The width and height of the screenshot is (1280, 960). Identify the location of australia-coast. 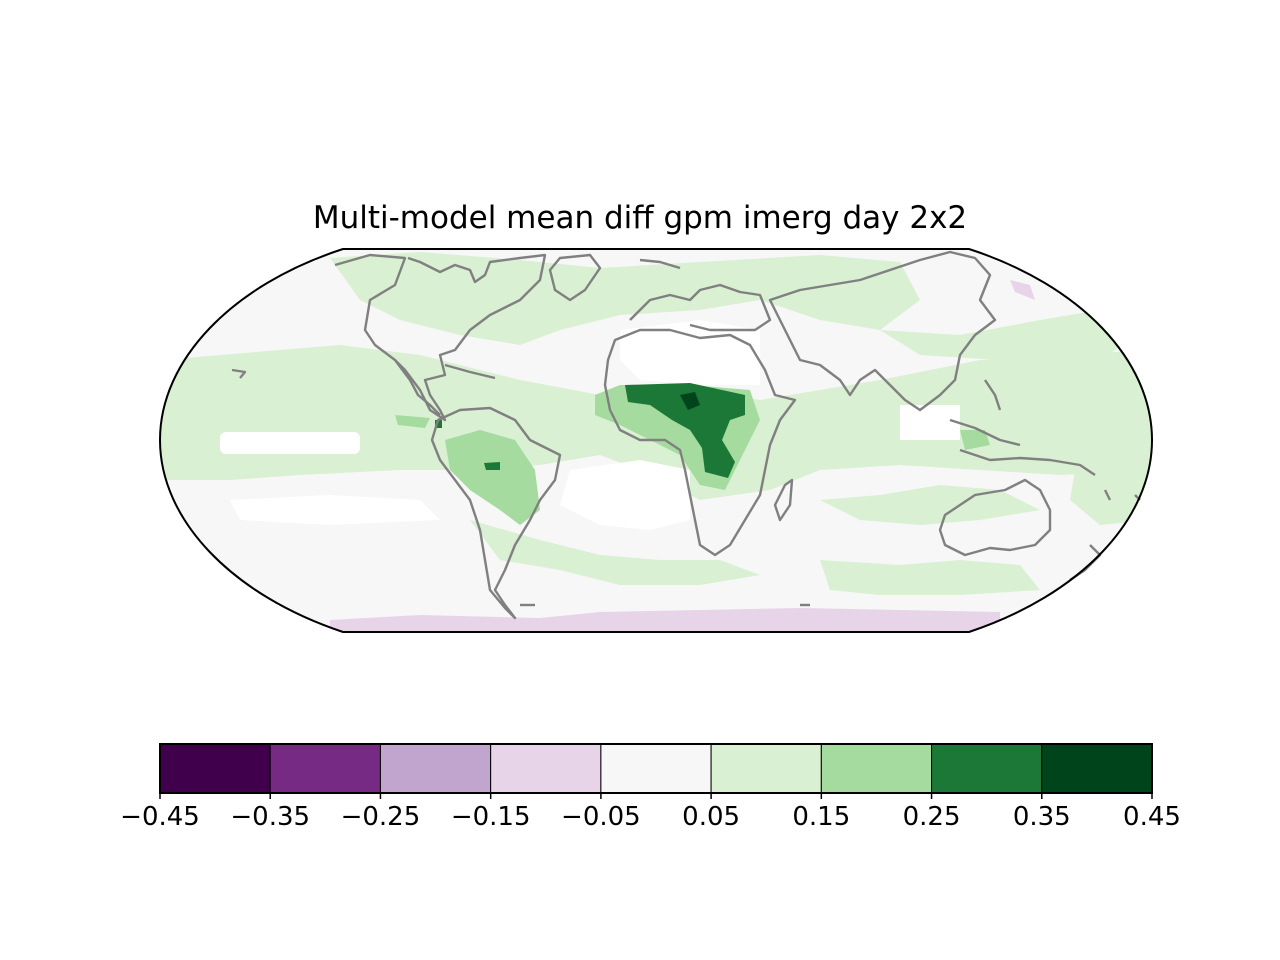
(995, 517).